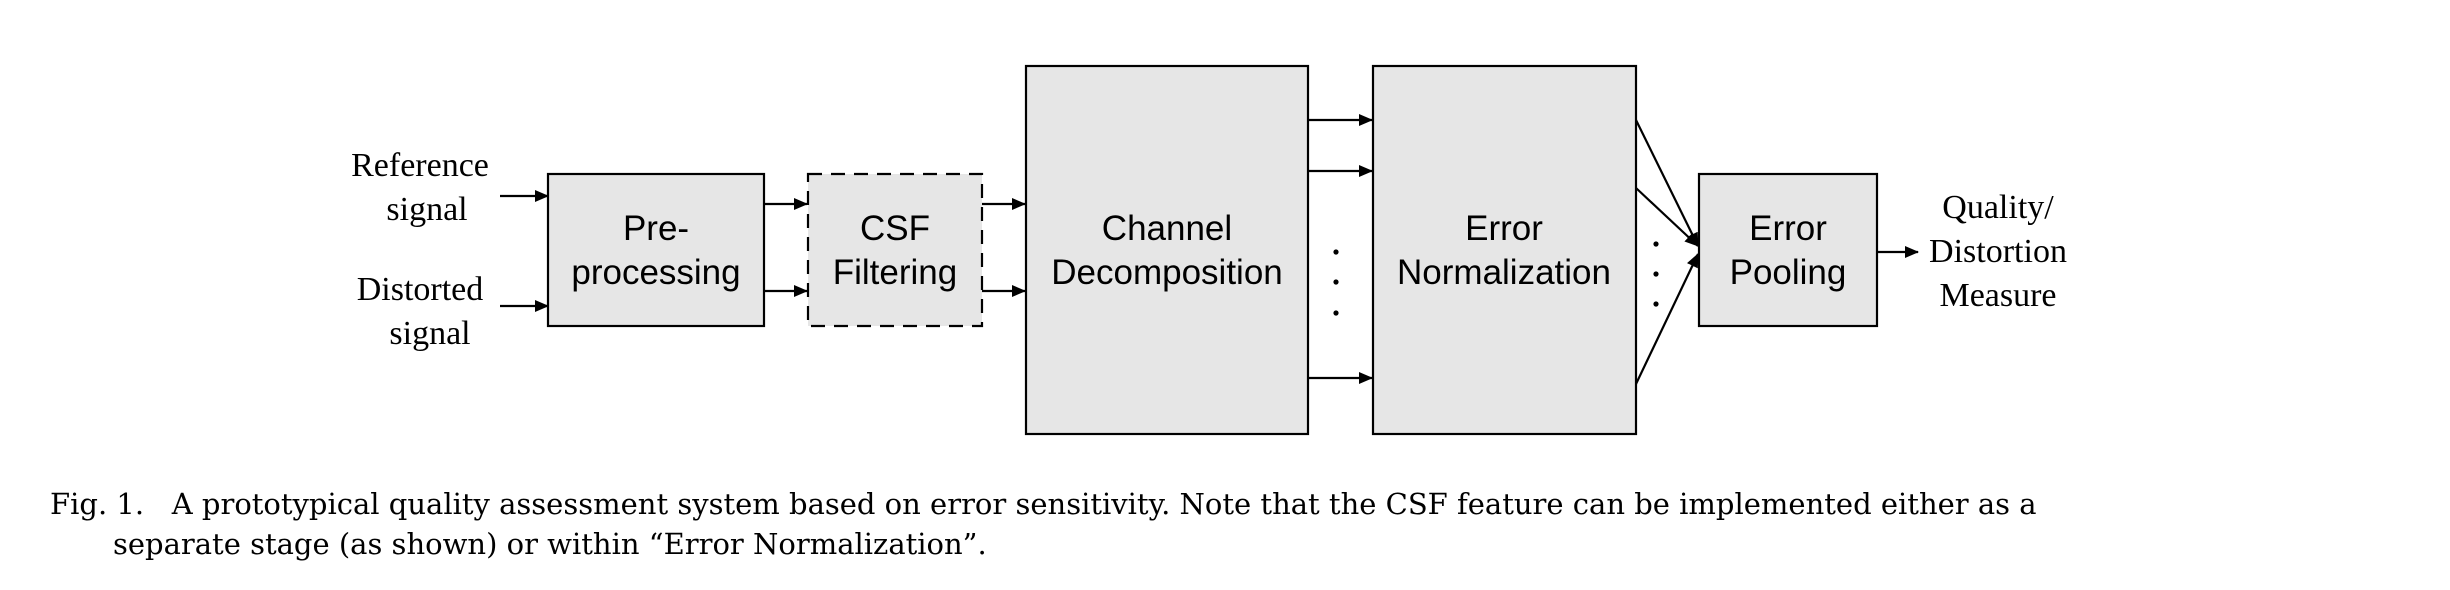 The image size is (2450, 590). I want to click on caption-label: Fig. 1., so click(97, 504).